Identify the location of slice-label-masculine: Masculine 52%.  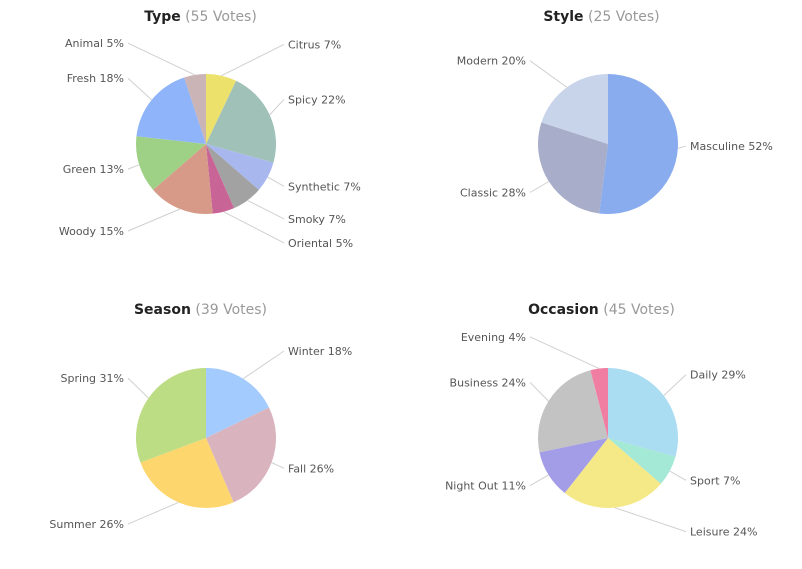
(731, 146).